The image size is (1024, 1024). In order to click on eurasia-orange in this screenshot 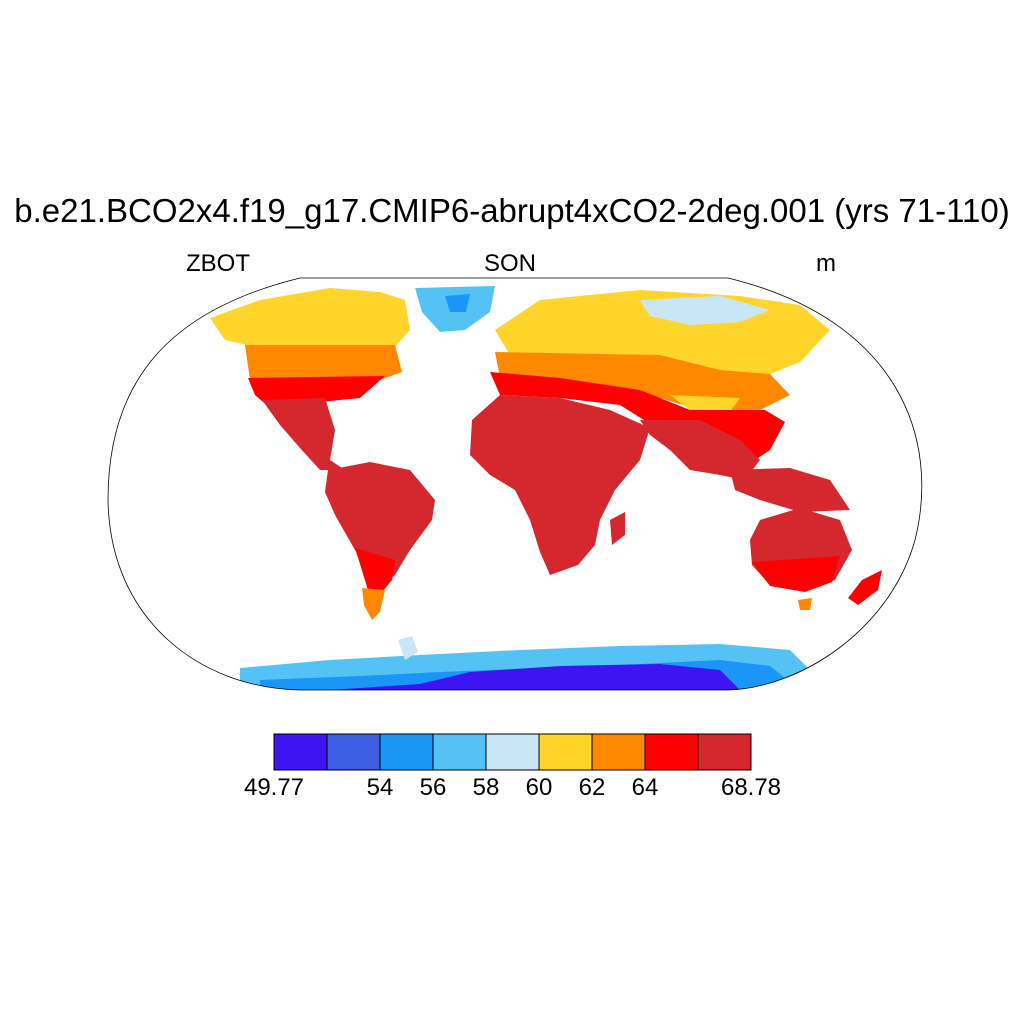, I will do `click(642, 381)`.